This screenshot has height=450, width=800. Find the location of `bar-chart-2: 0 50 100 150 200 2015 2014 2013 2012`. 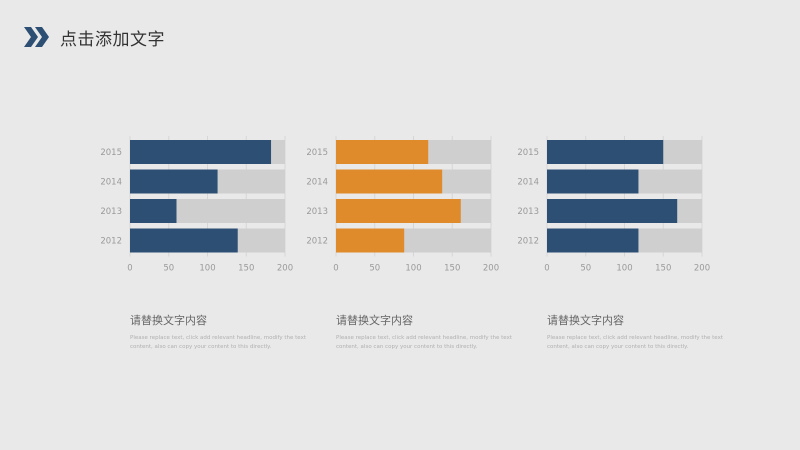

bar-chart-2: 0 50 100 150 200 2015 2014 2013 2012 is located at coordinates (408, 210).